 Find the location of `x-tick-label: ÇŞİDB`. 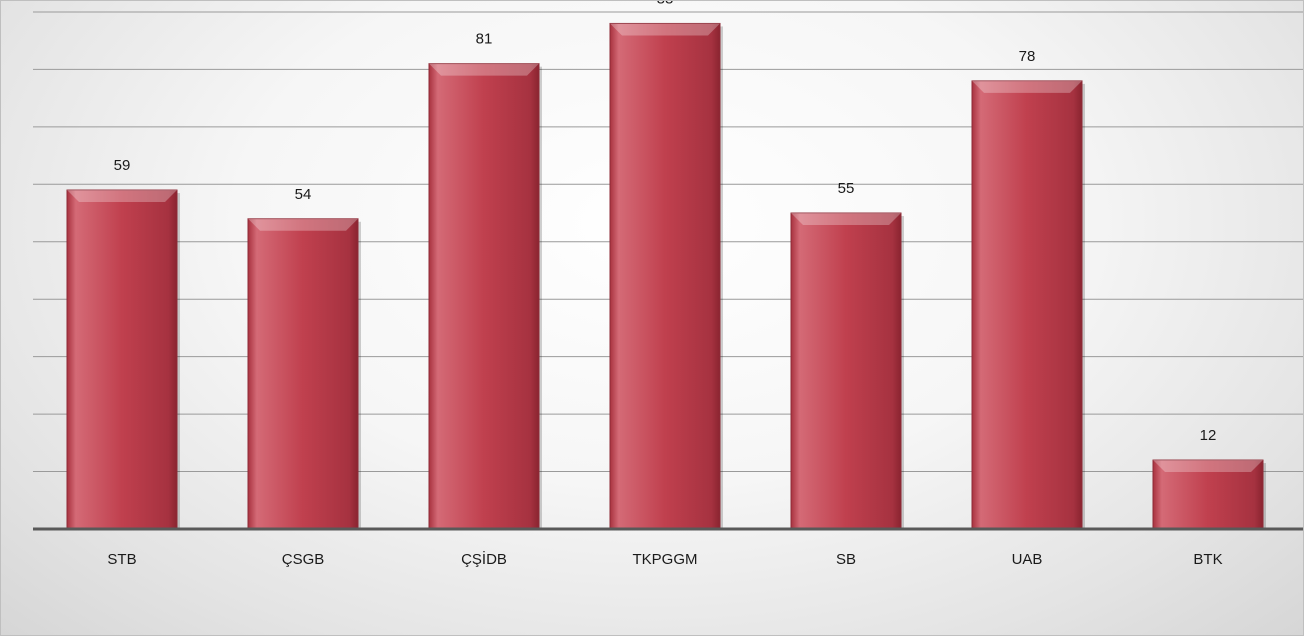

x-tick-label: ÇŞİDB is located at coordinates (484, 559).